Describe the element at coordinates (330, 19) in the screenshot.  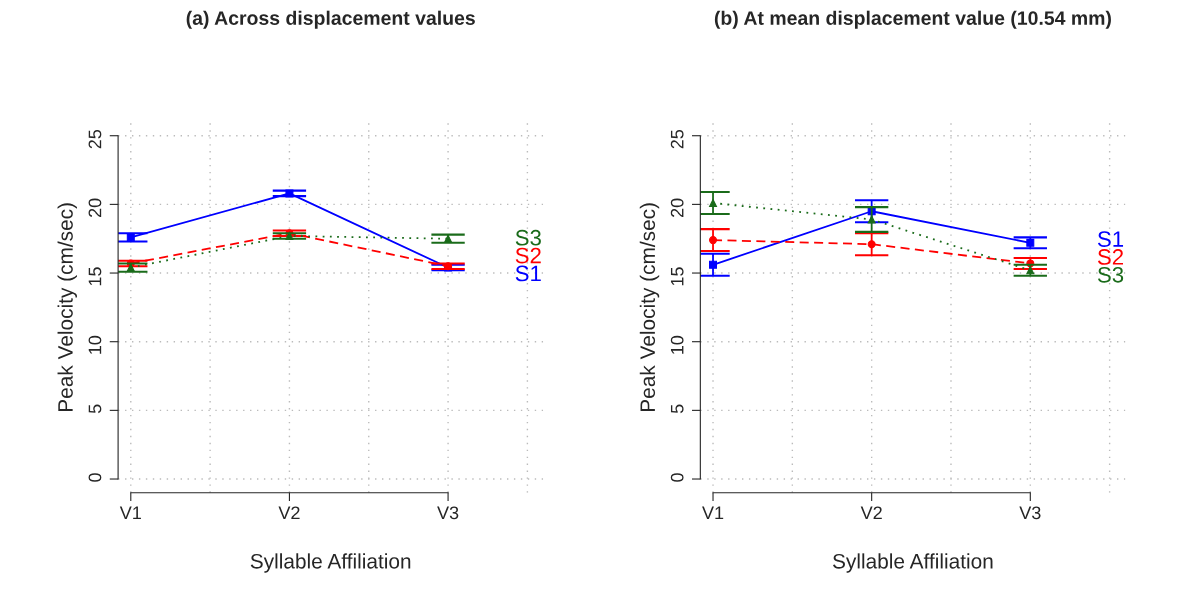
I see `chart-title: (a) Across displacement values` at that location.